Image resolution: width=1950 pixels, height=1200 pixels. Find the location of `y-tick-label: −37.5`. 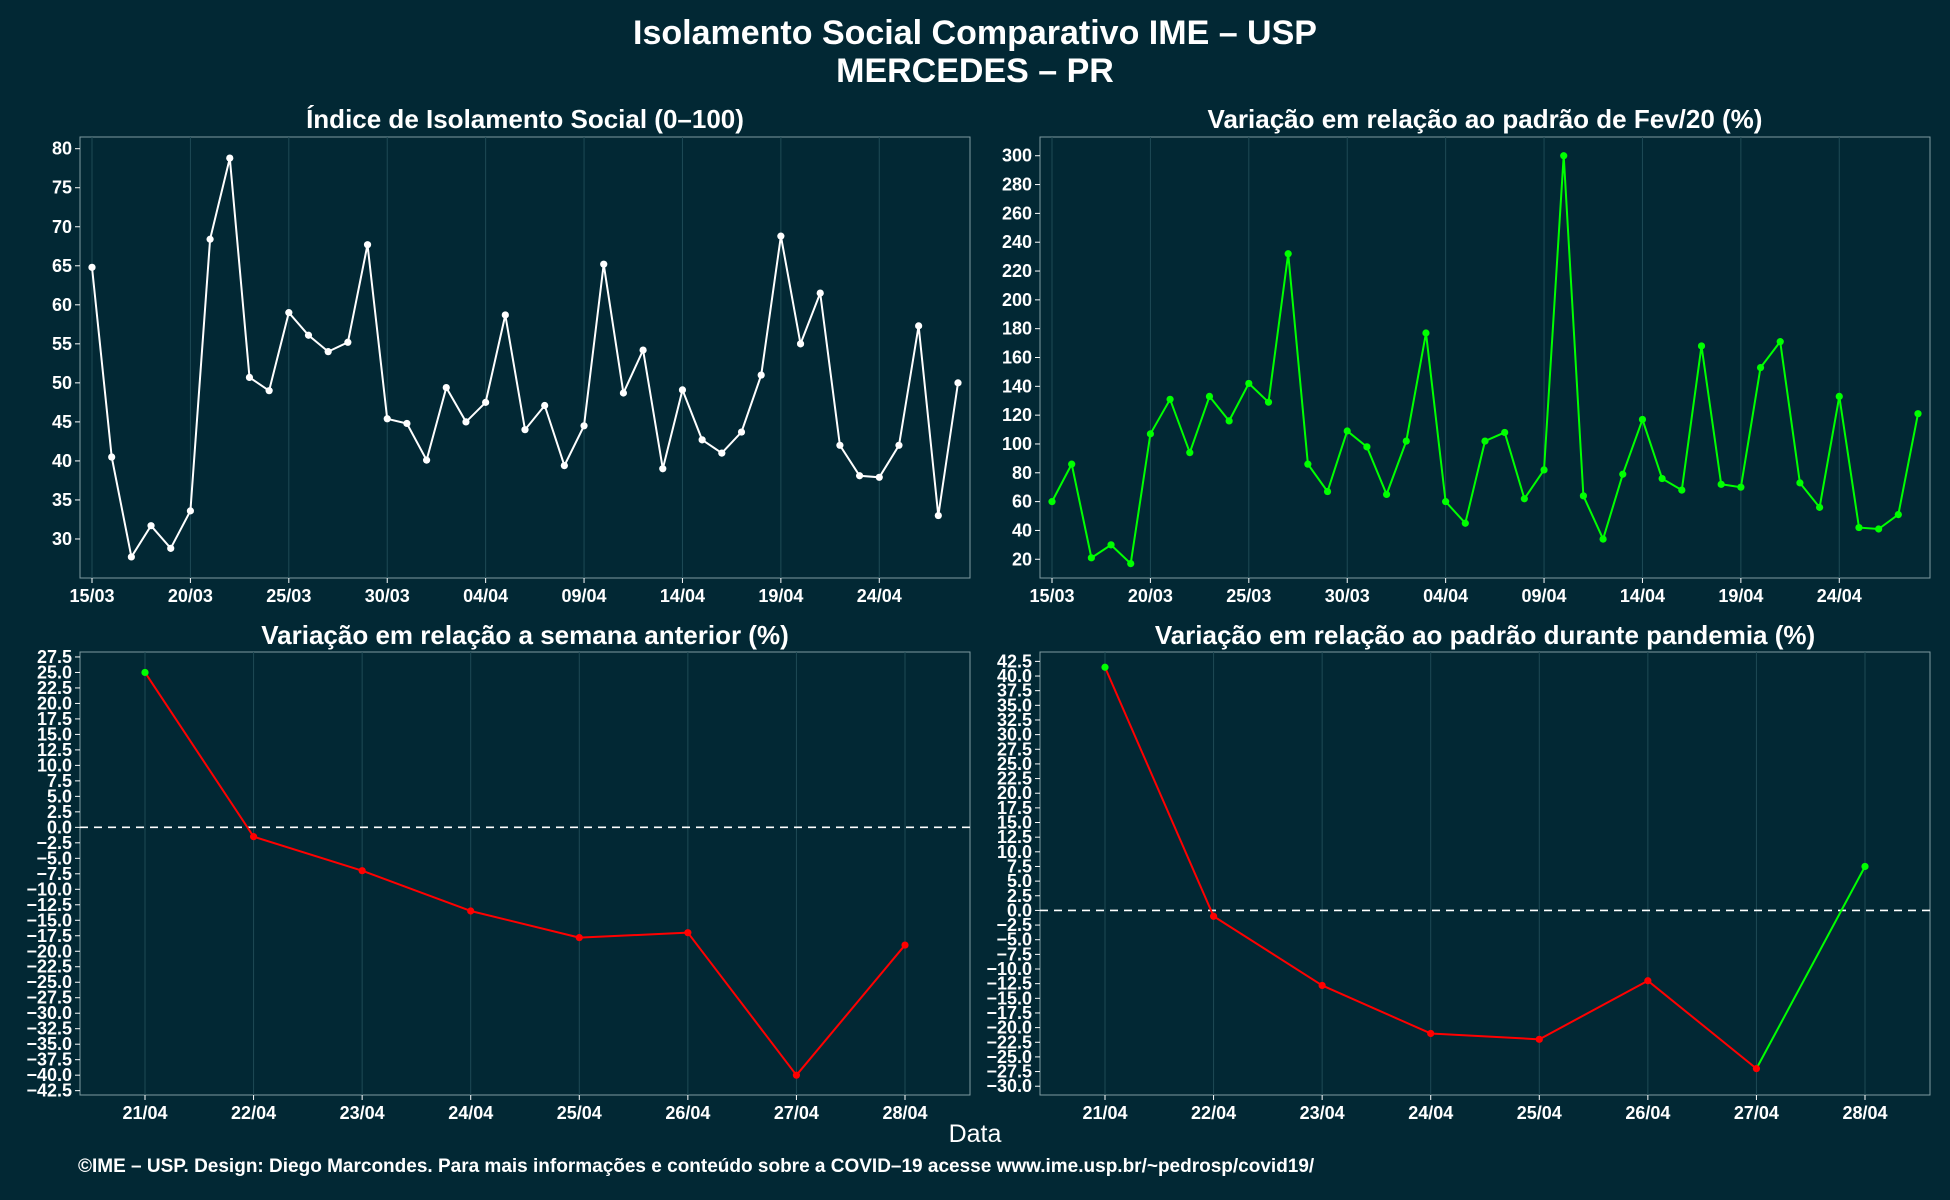

y-tick-label: −37.5 is located at coordinates (49, 1060).